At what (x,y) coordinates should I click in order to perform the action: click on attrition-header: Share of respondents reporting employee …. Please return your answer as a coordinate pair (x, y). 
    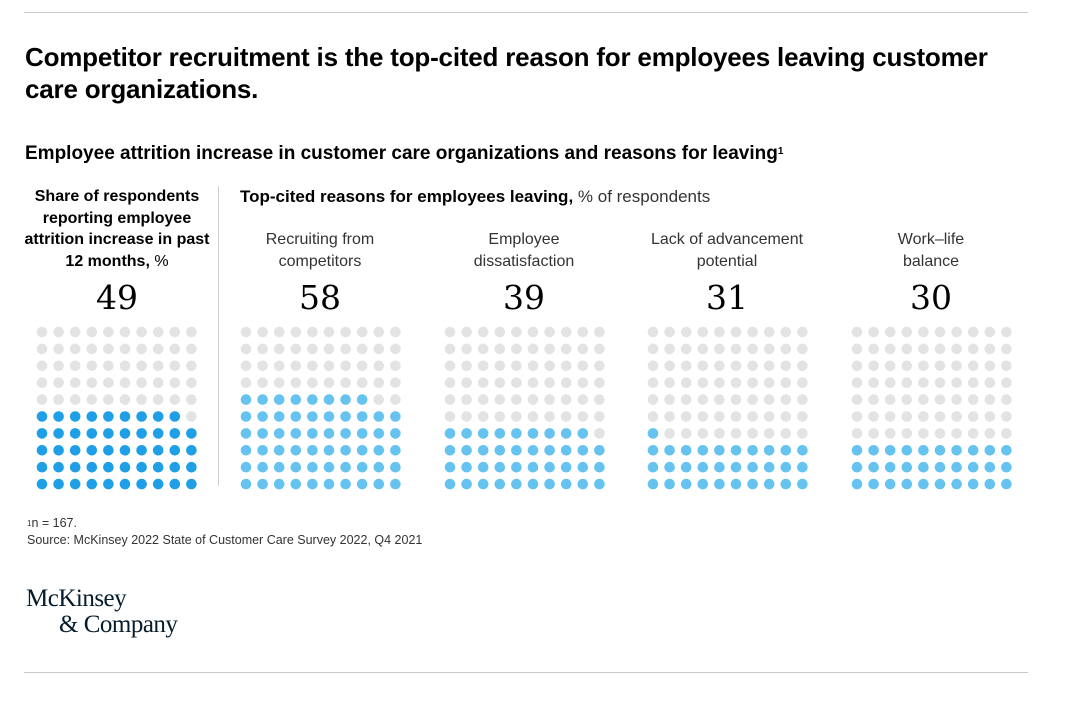
    Looking at the image, I should click on (117, 229).